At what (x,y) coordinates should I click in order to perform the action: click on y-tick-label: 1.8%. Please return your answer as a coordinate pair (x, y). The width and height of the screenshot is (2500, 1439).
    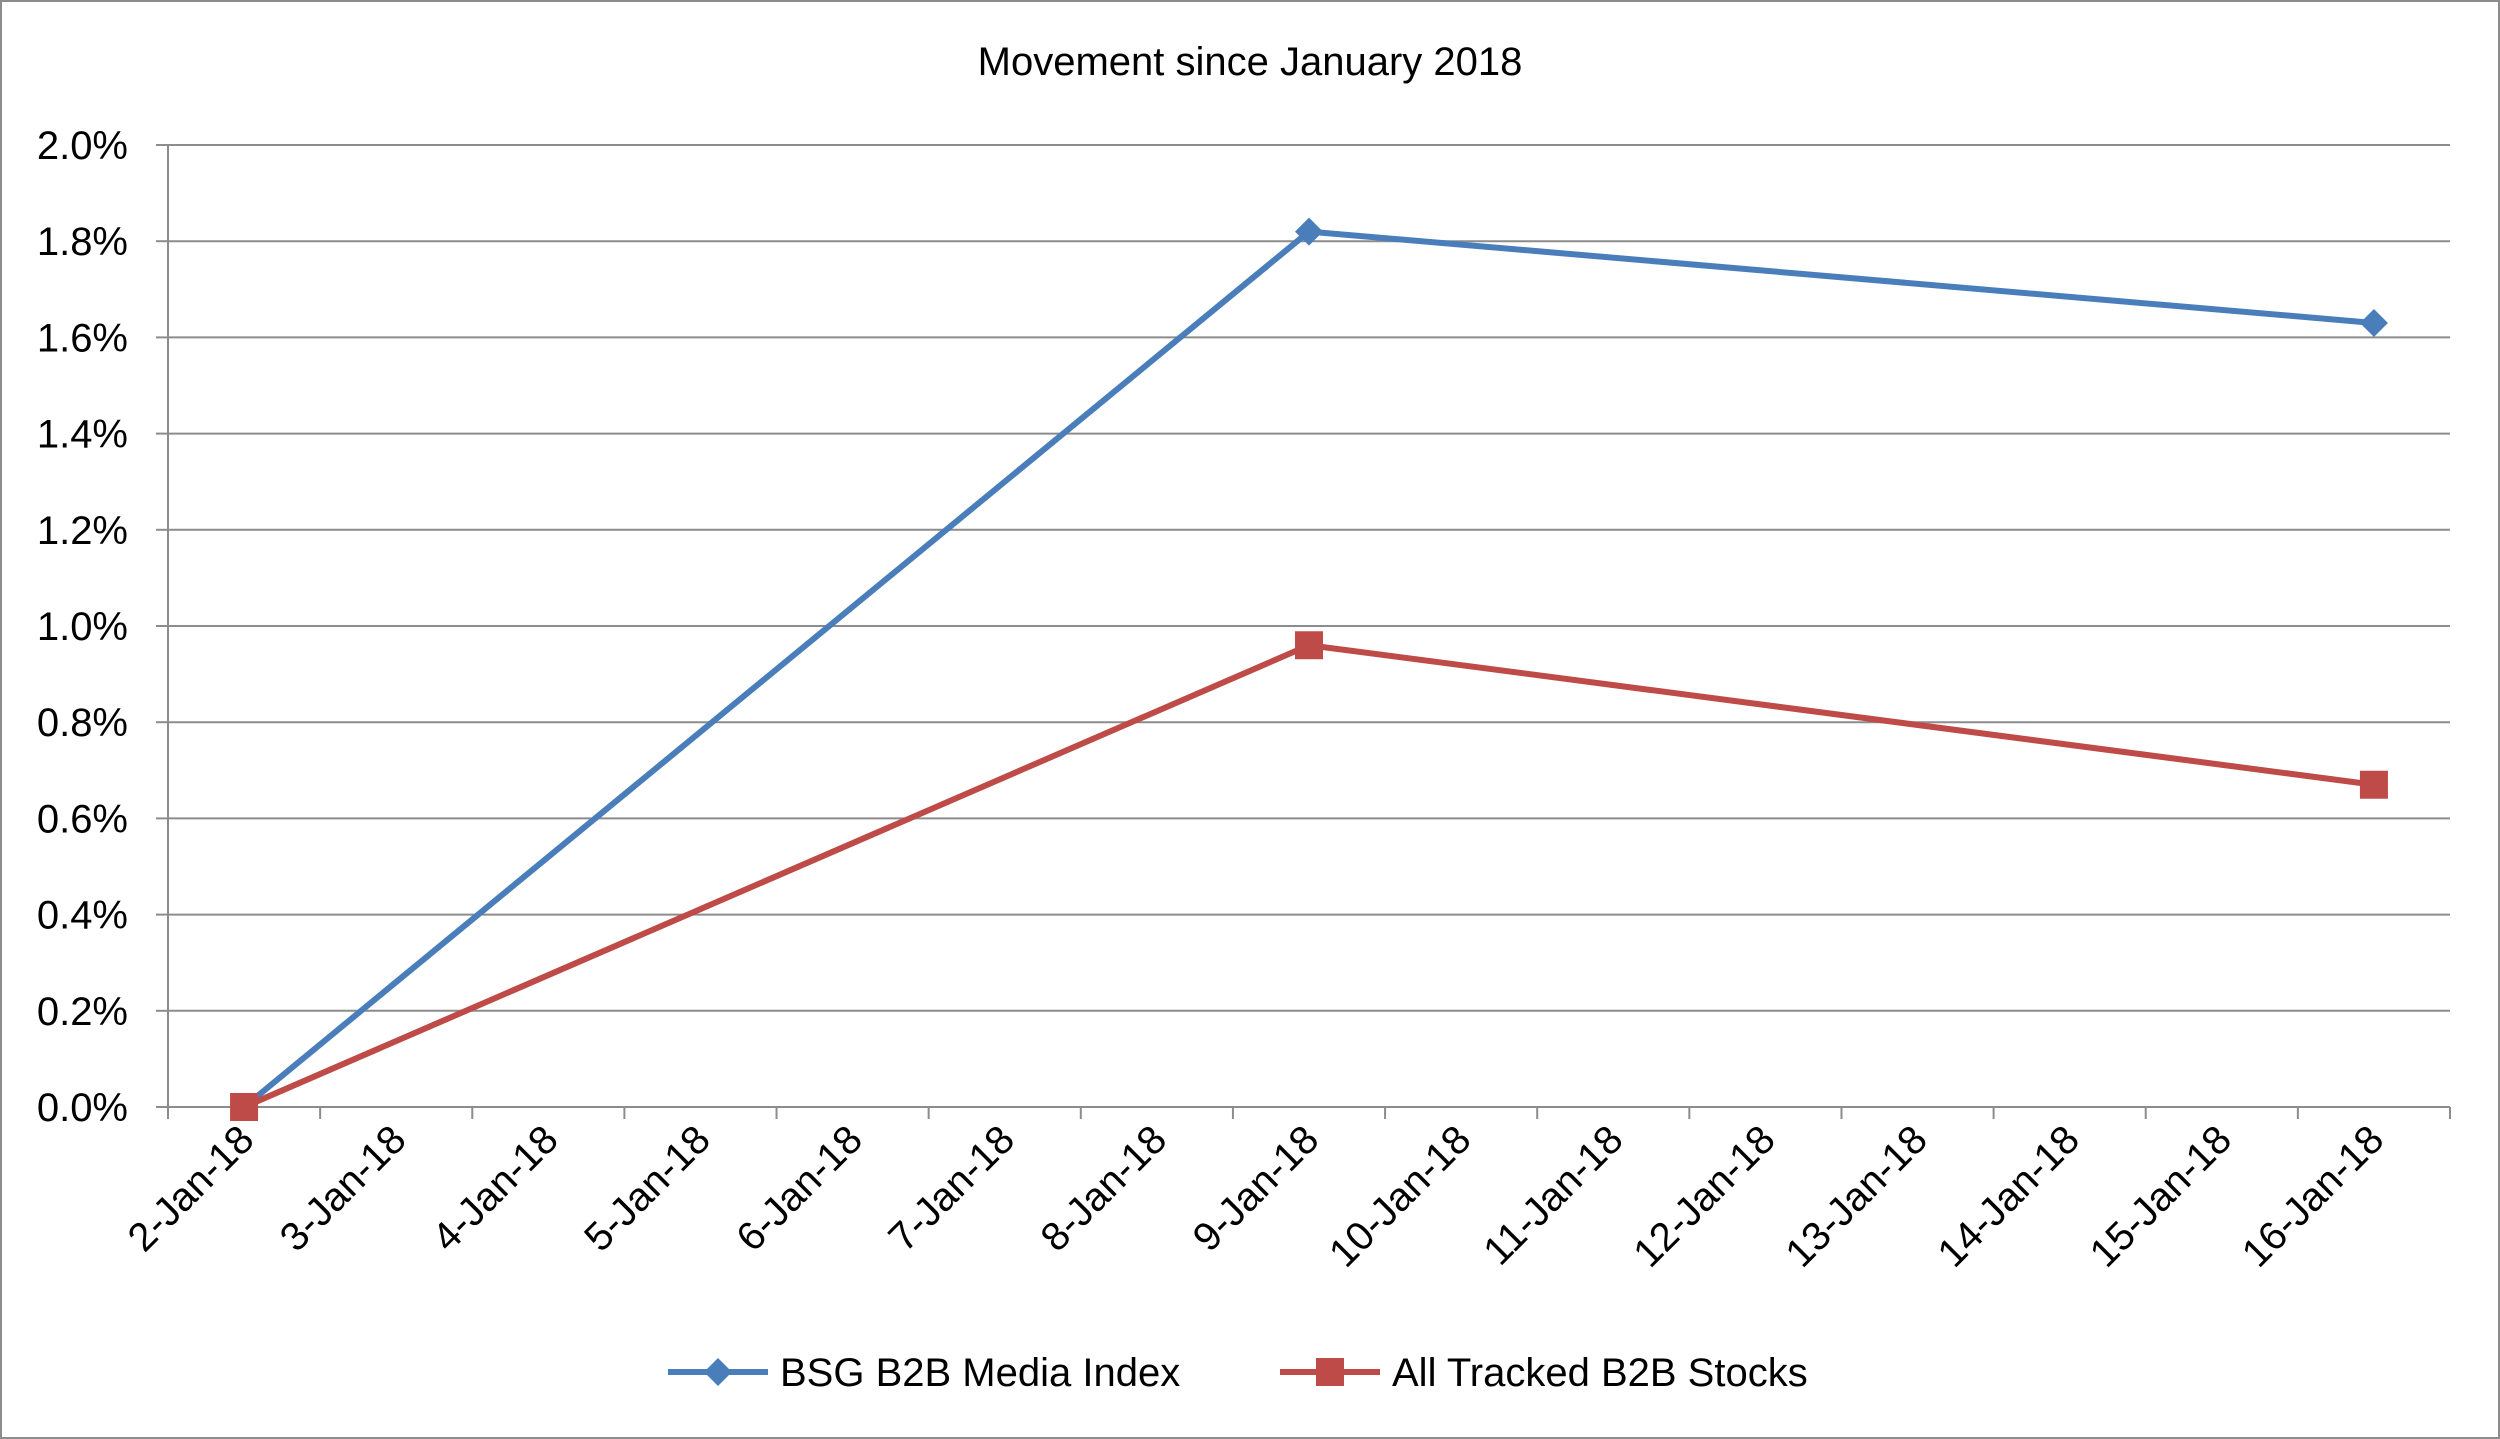
    Looking at the image, I should click on (82, 242).